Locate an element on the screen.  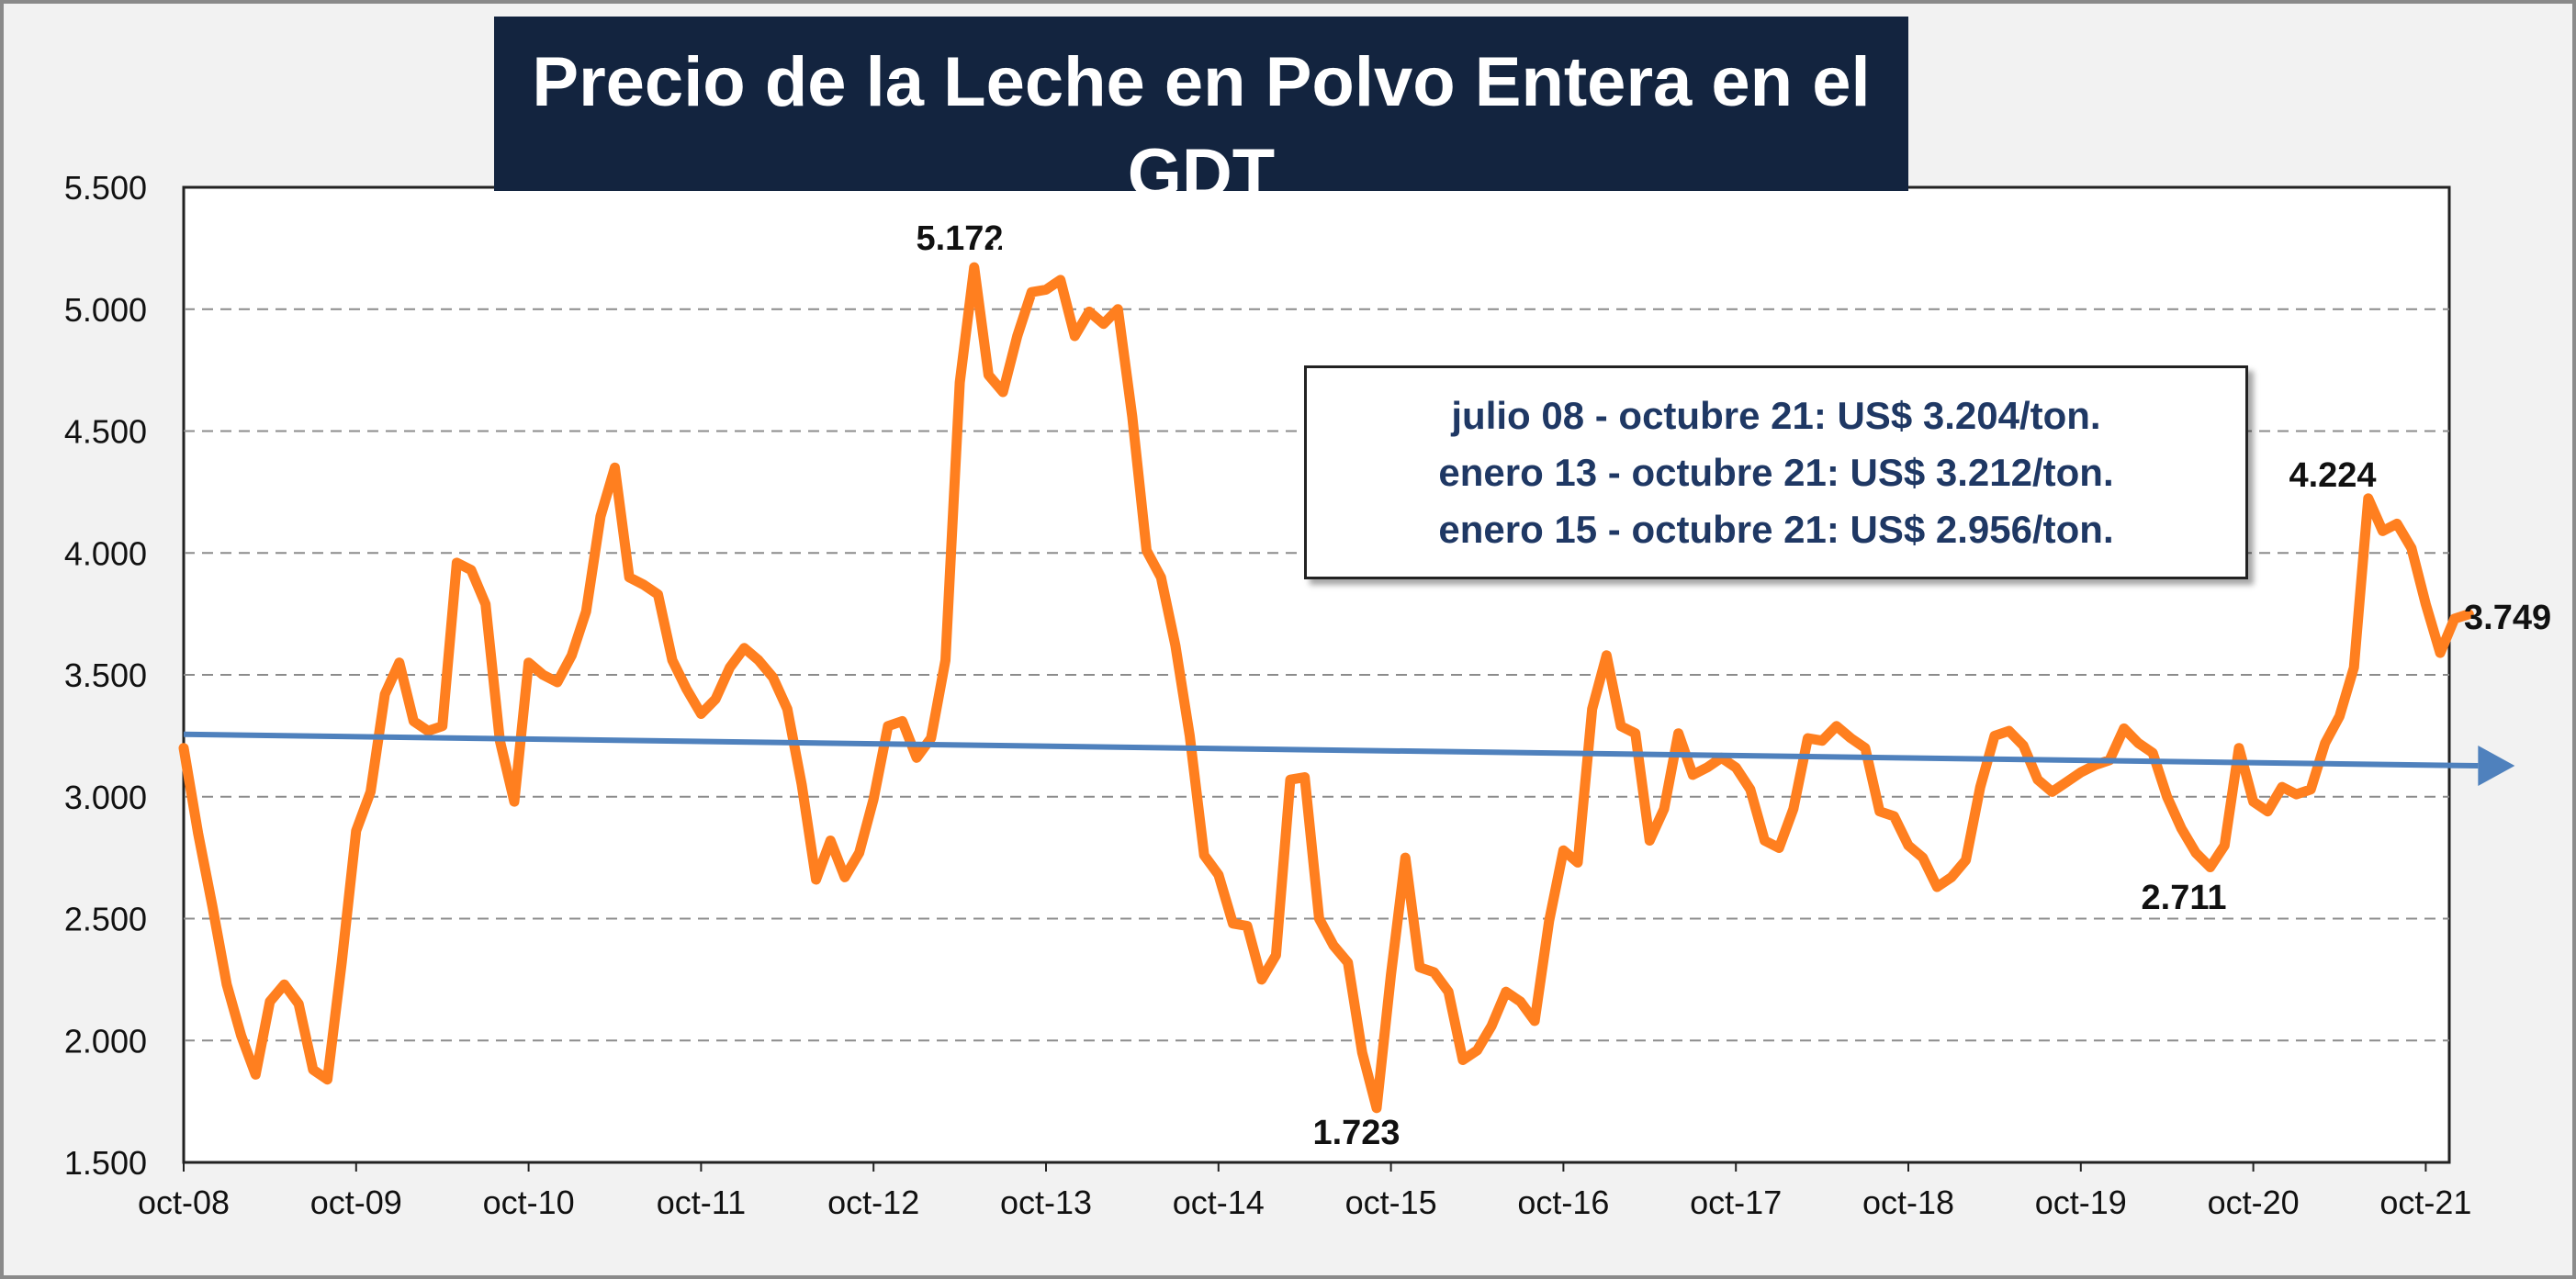
x-tick-label: oct-21 is located at coordinates (2425, 1203).